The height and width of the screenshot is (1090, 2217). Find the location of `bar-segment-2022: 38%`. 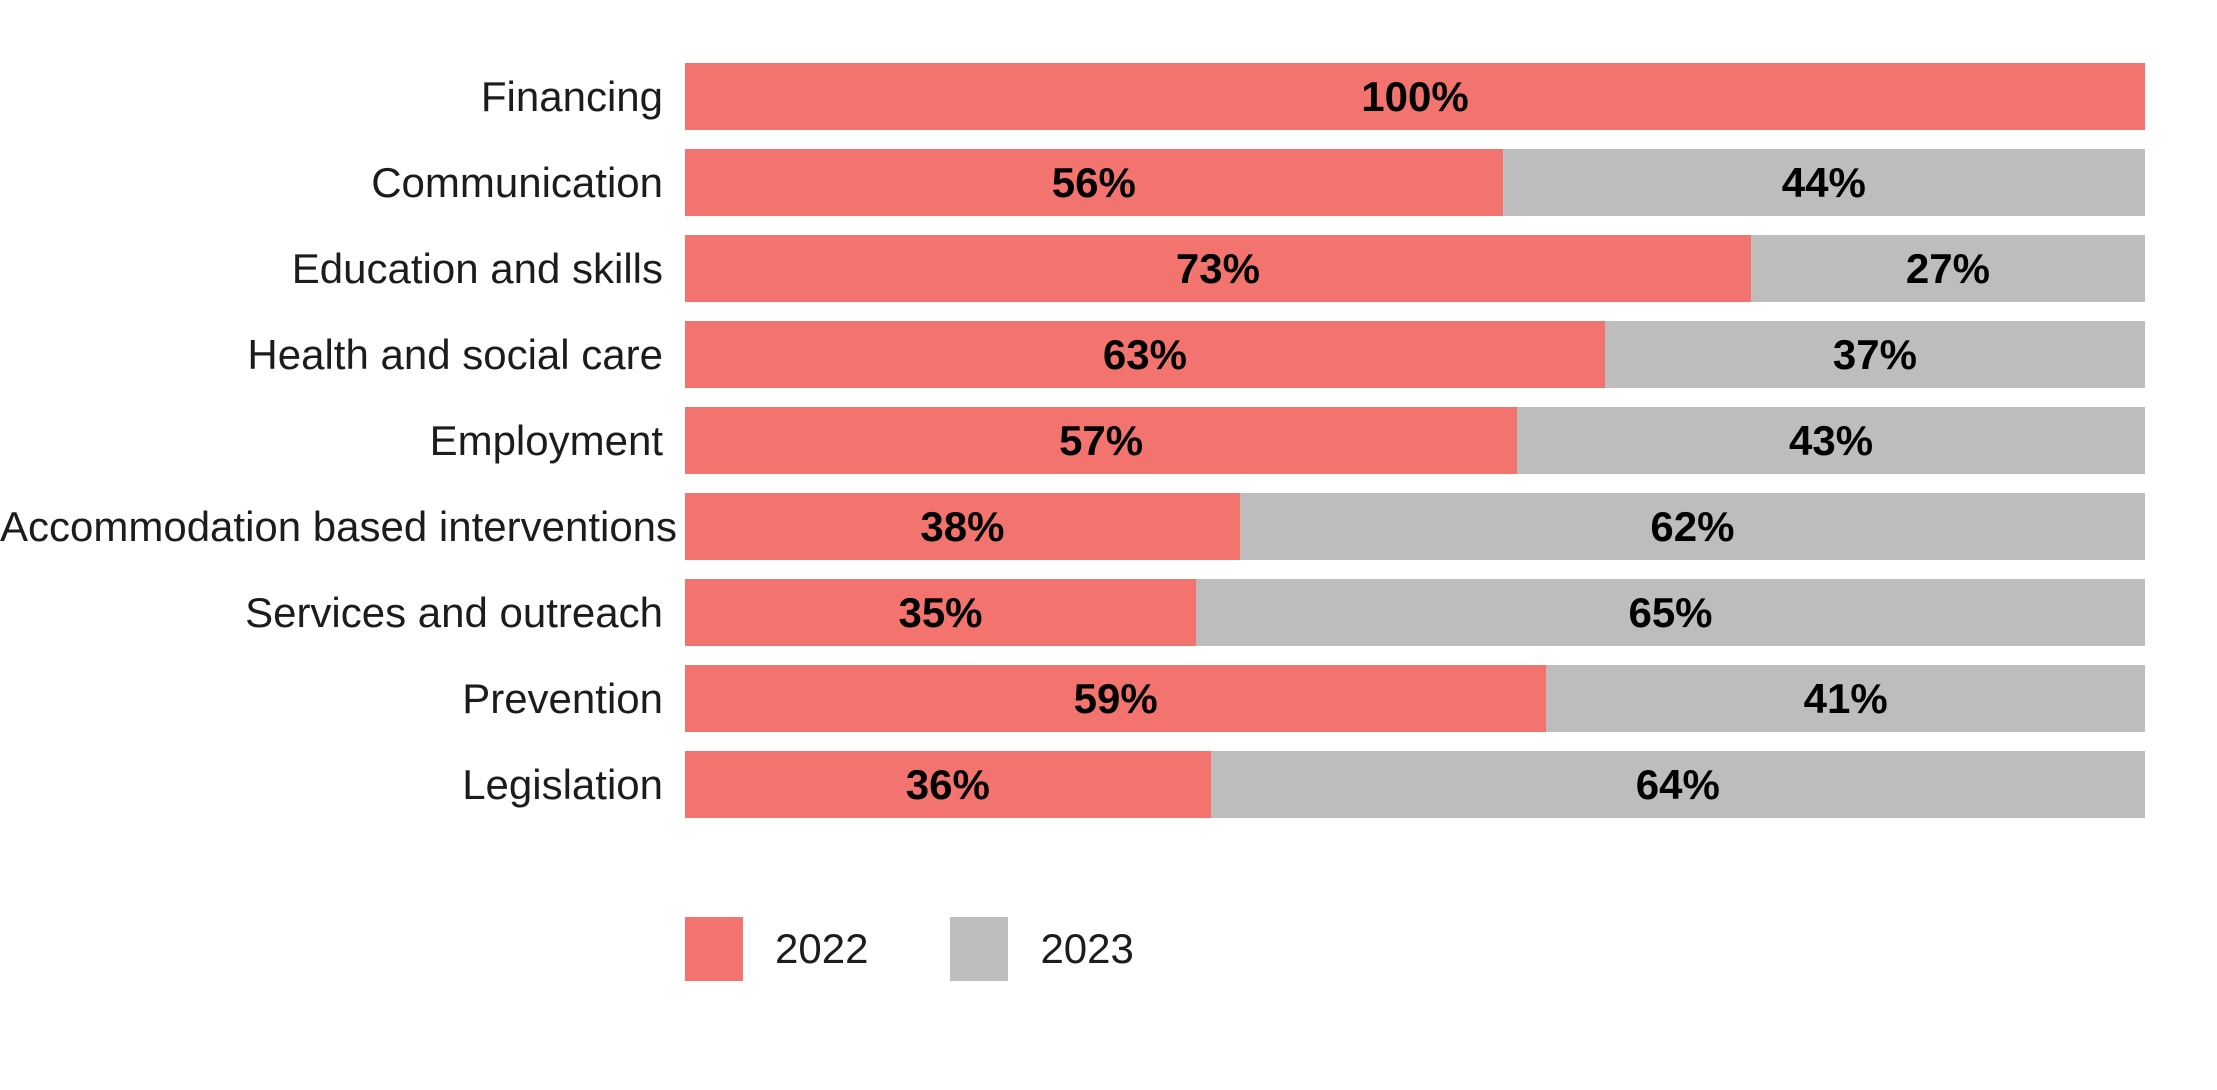

bar-segment-2022: 38% is located at coordinates (962, 526).